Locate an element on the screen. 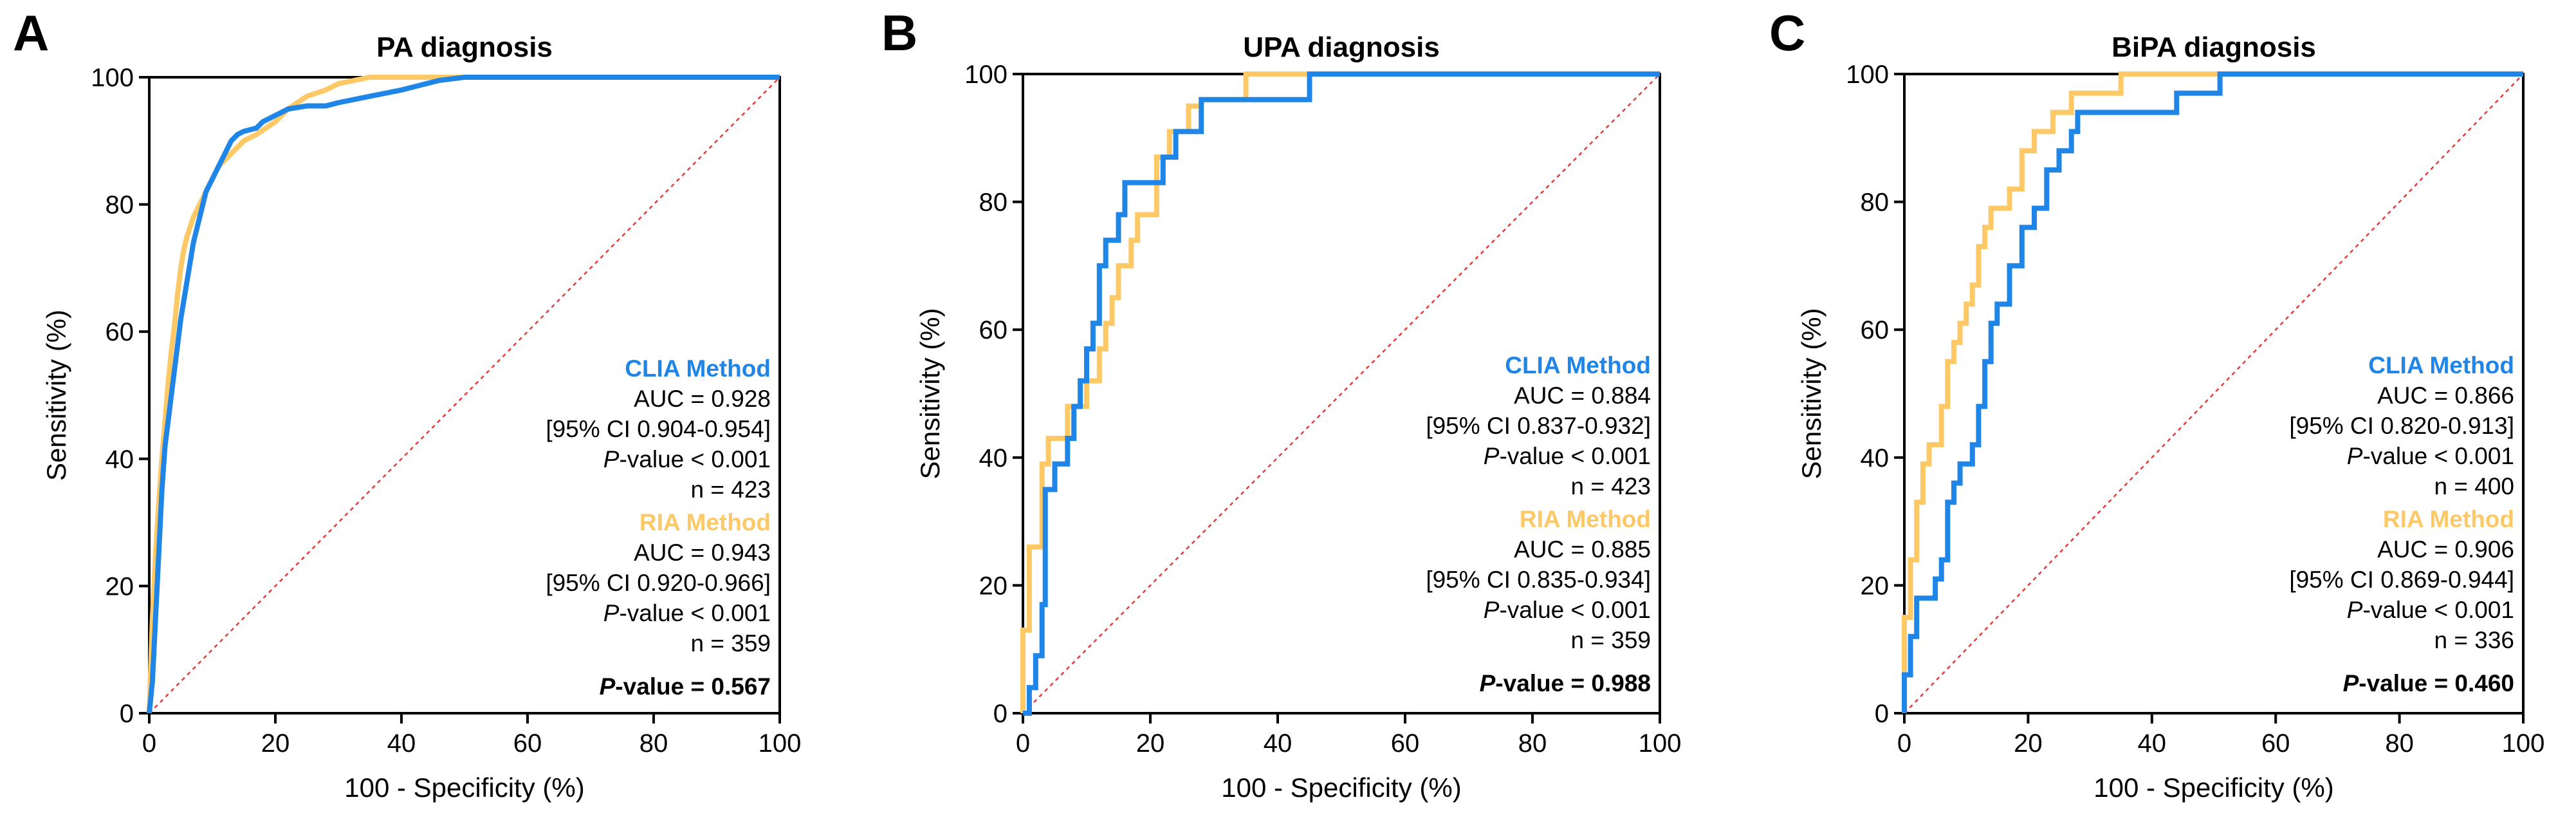 This screenshot has width=2576, height=822. comparison-p-value: P-value = 0.567 is located at coordinates (685, 686).